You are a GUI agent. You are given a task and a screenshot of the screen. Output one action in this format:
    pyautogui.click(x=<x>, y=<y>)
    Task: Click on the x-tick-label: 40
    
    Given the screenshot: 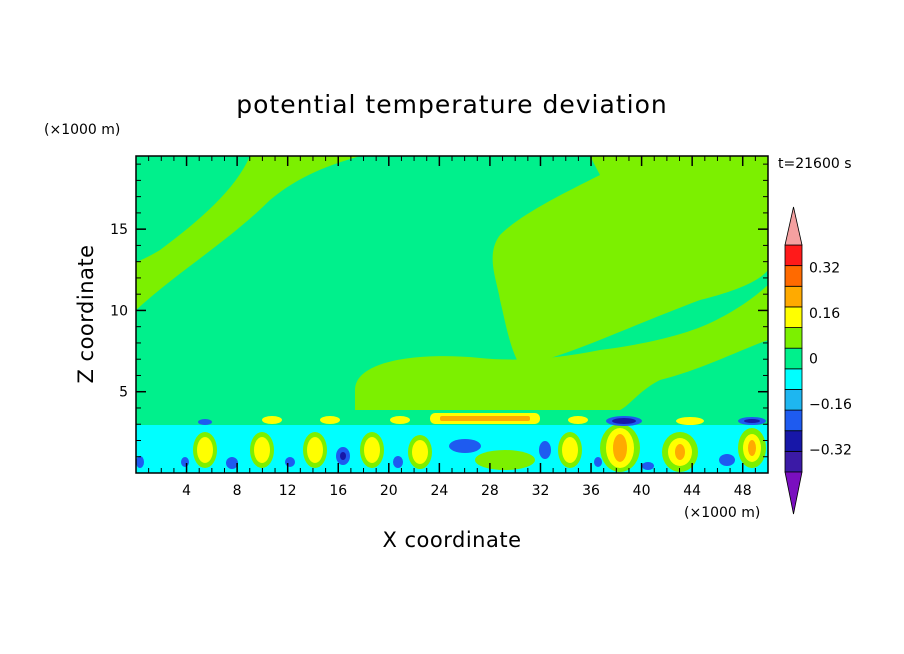 What is the action you would take?
    pyautogui.click(x=642, y=491)
    